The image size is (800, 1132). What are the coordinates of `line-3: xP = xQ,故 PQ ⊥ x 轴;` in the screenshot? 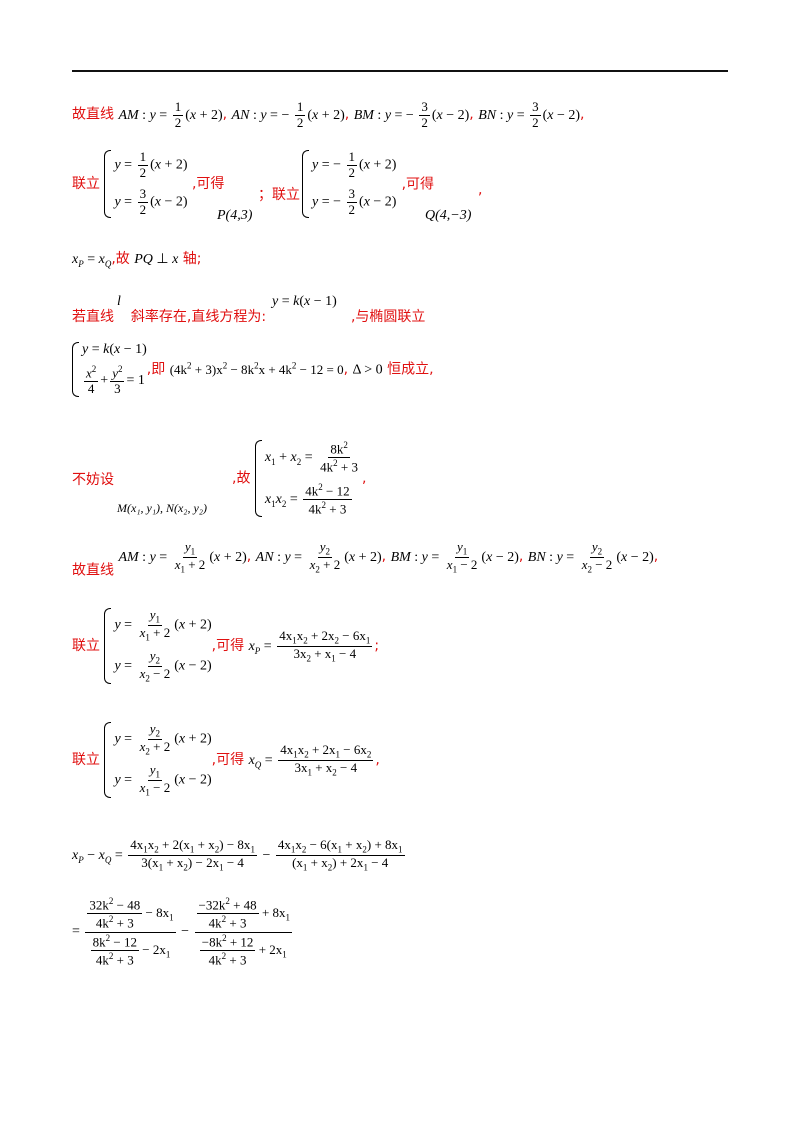 It's located at (137, 260).